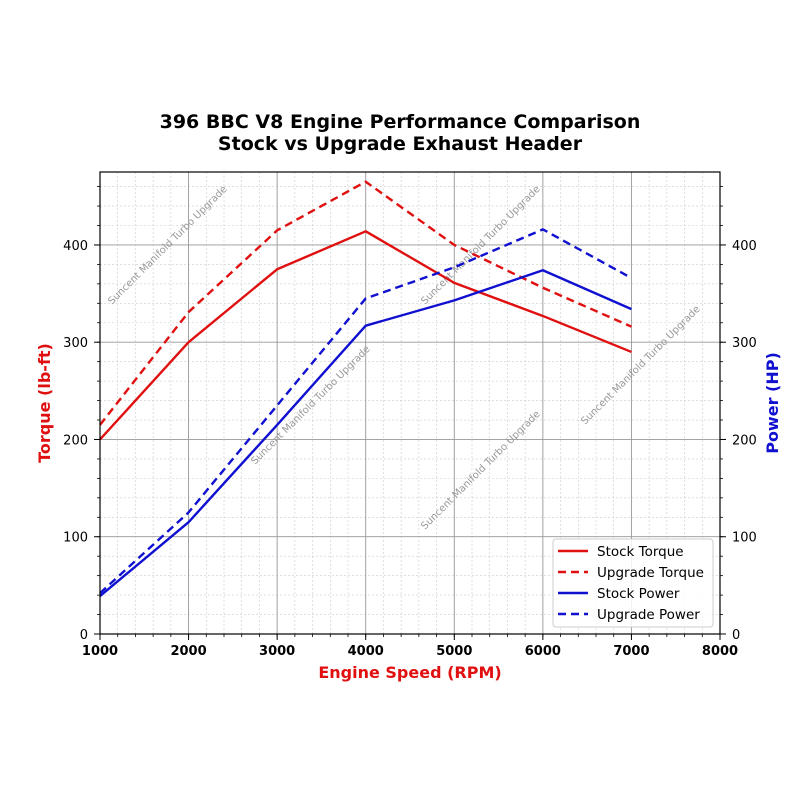 Image resolution: width=800 pixels, height=800 pixels. Describe the element at coordinates (75, 246) in the screenshot. I see `y-left-tick-label: 400` at that location.